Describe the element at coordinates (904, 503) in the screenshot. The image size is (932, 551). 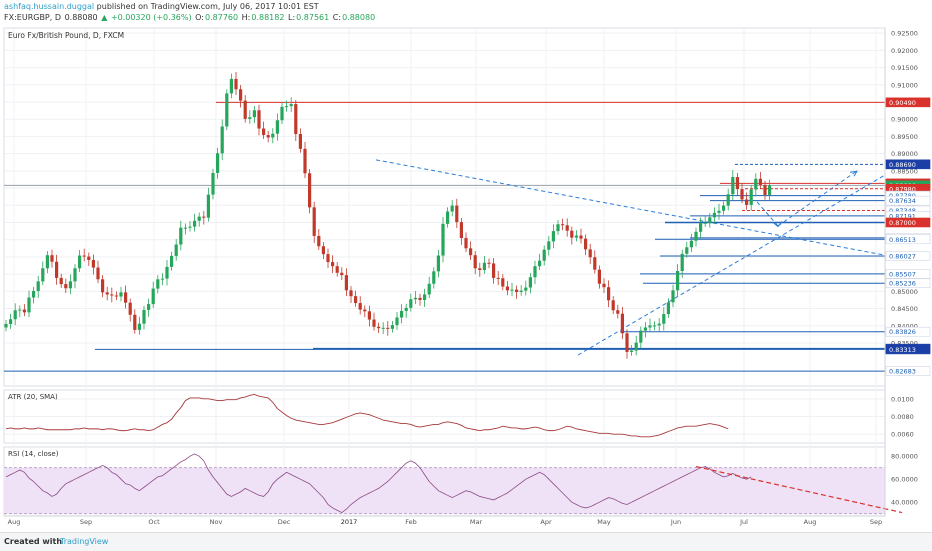
I see `y-tick-label: 40.0000` at that location.